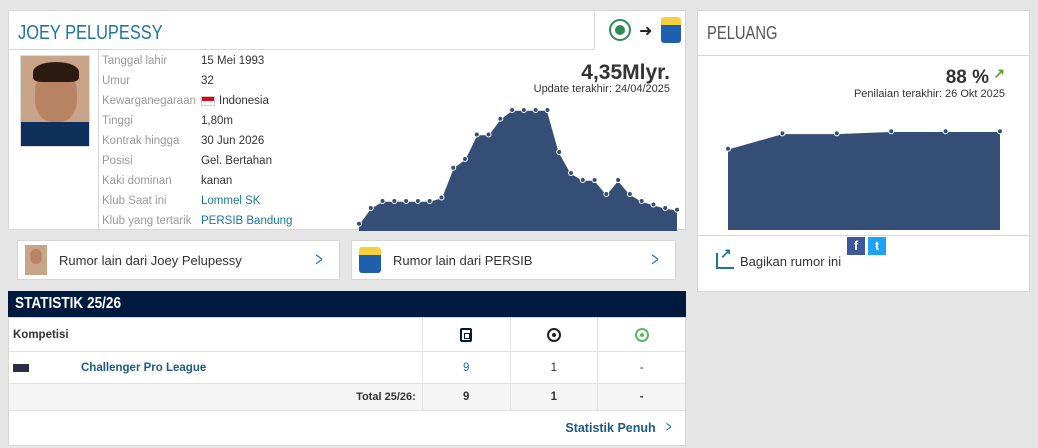 This screenshot has height=448, width=1038. I want to click on facebook-icon: f, so click(856, 246).